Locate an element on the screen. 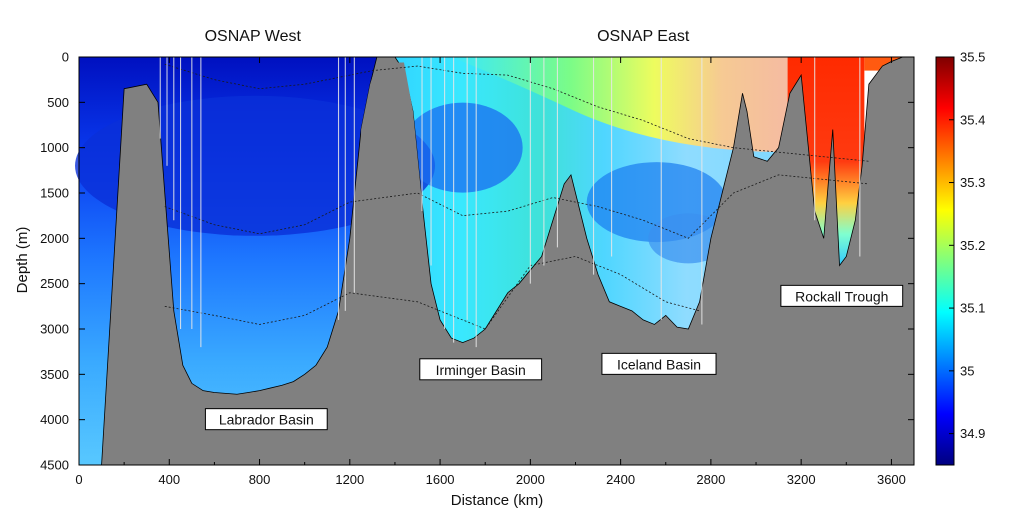 The width and height of the screenshot is (1036, 527). y-tick-label: 500 is located at coordinates (58, 102).